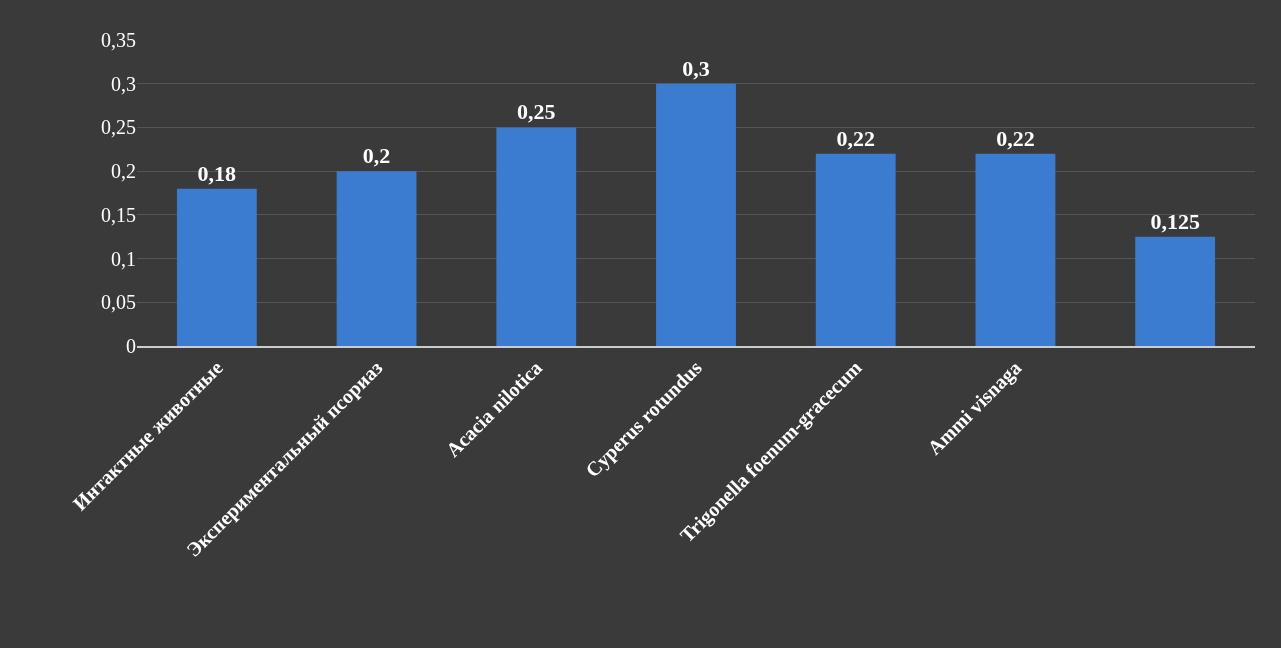 This screenshot has width=1281, height=648. I want to click on data-label: 0,18, so click(217, 173).